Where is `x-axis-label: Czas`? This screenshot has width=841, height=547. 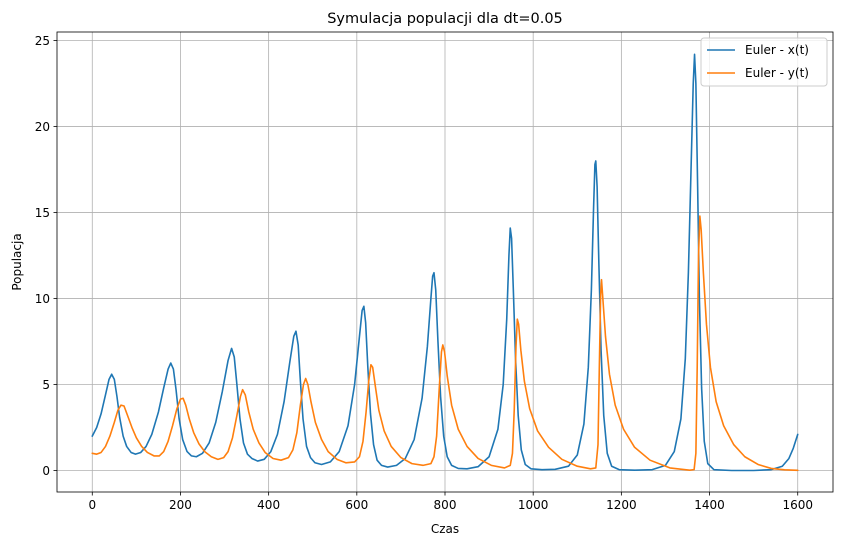
x-axis-label: Czas is located at coordinates (445, 529).